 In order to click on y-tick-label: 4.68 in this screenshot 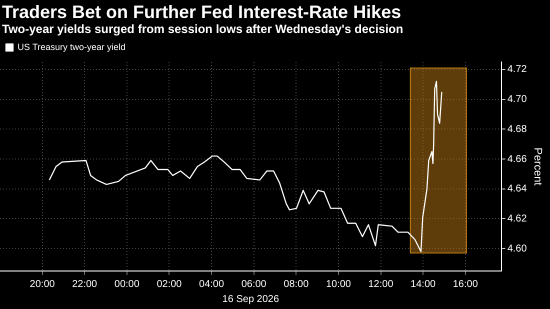, I will do `click(517, 129)`.